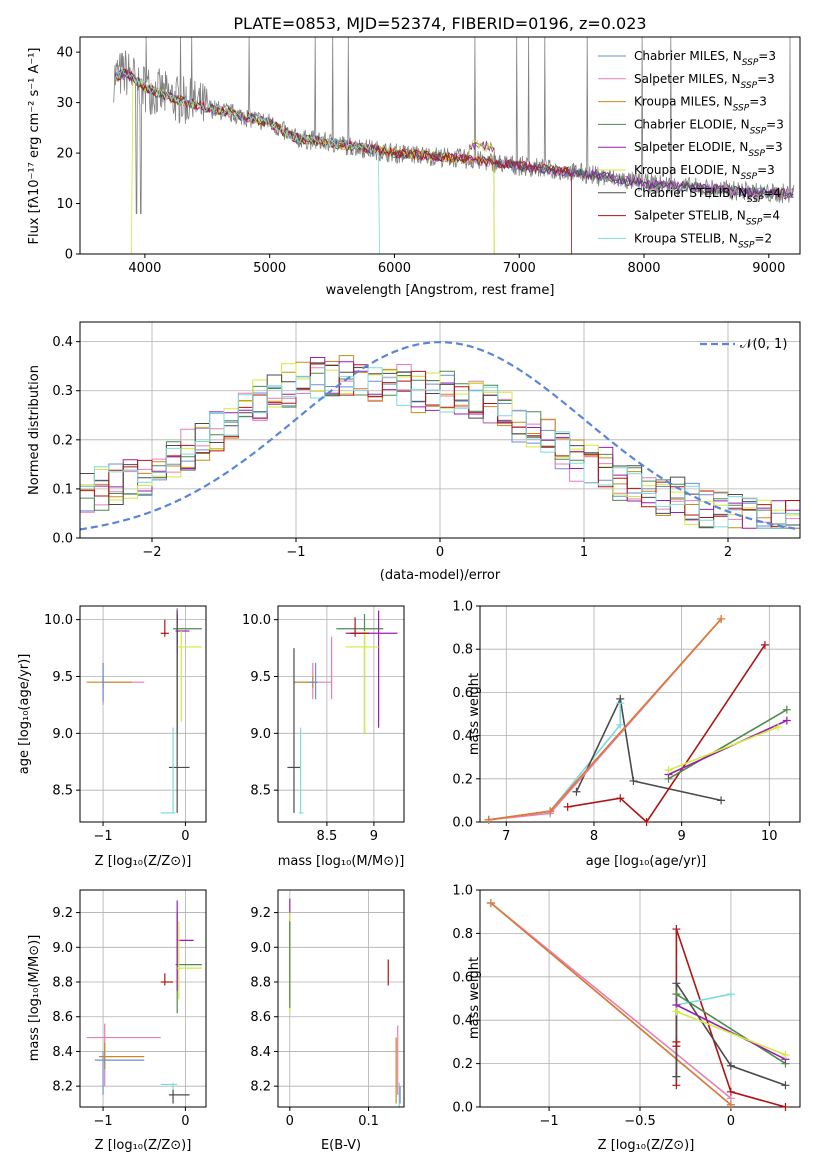 The image size is (819, 1170). I want to click on age_vs_mass-ticklabel-y: 9.5, so click(260, 677).